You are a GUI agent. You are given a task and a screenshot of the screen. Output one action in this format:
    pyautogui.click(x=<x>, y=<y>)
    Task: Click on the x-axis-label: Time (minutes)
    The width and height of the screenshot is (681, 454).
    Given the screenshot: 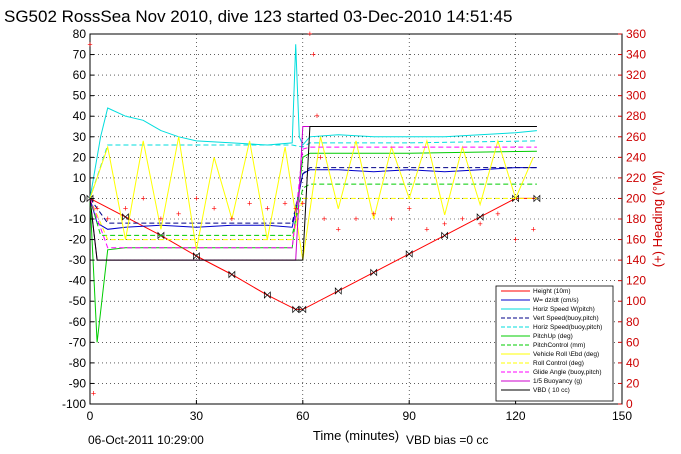 What is the action you would take?
    pyautogui.click(x=356, y=435)
    